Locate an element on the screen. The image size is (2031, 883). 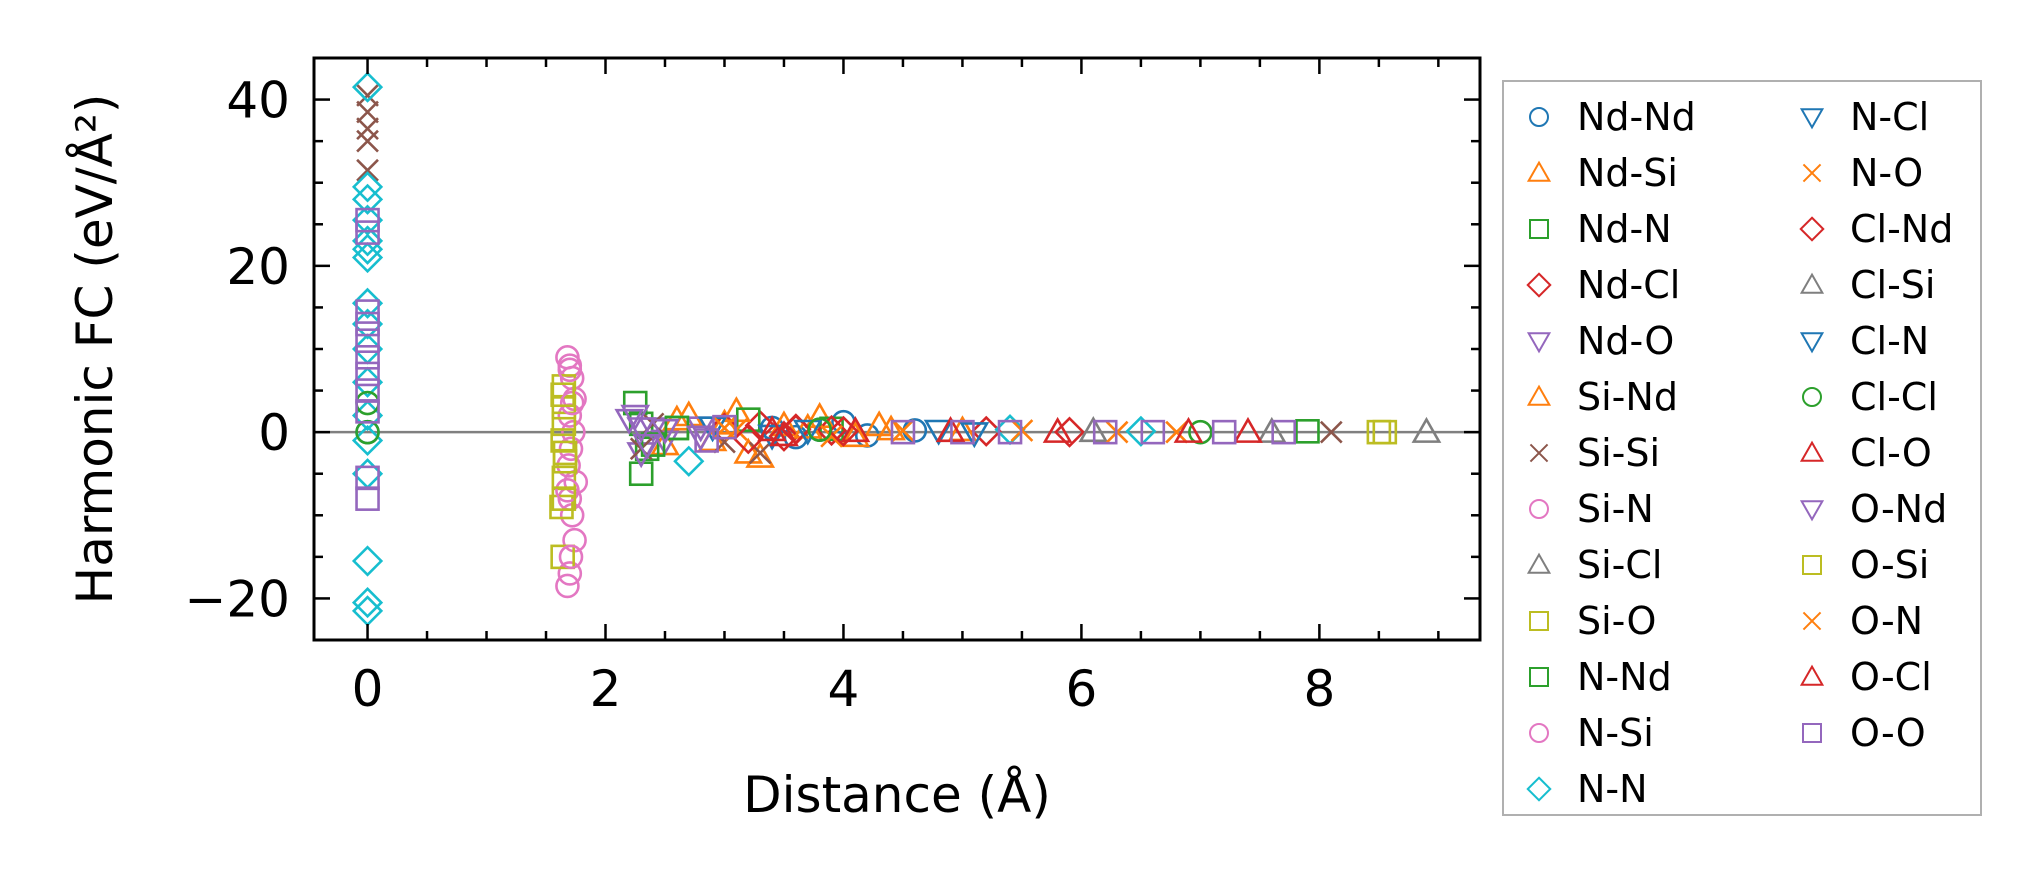
legend-label: Si-N is located at coordinates (1615, 509).